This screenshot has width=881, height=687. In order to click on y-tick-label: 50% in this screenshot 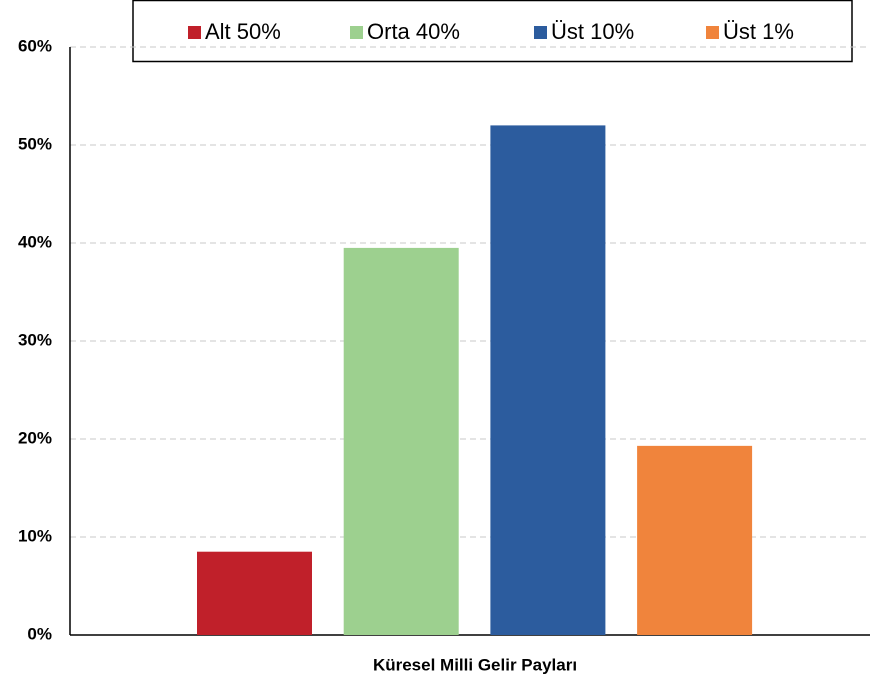, I will do `click(35, 143)`.